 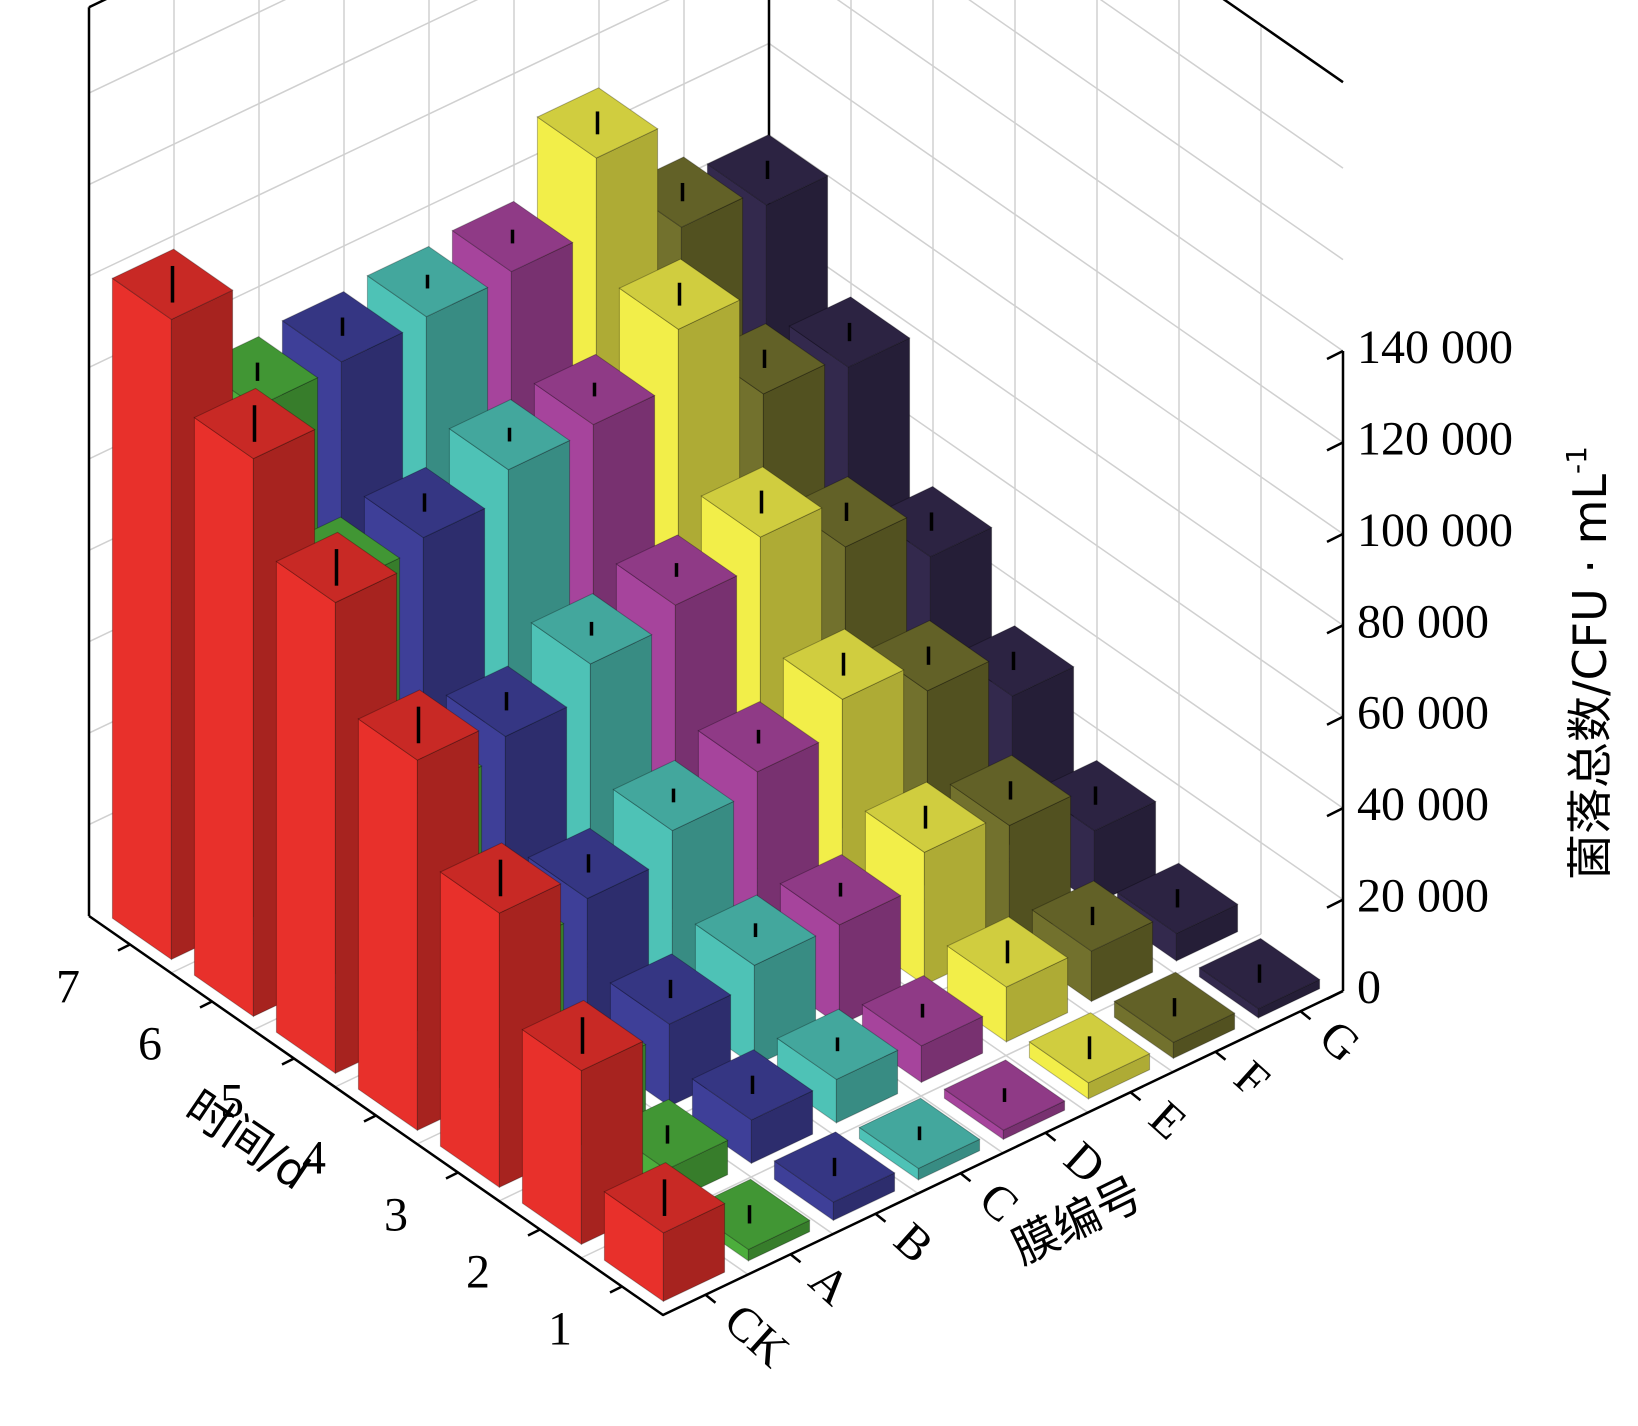 I want to click on z-tick-label: 120 000, so click(x=1435, y=438).